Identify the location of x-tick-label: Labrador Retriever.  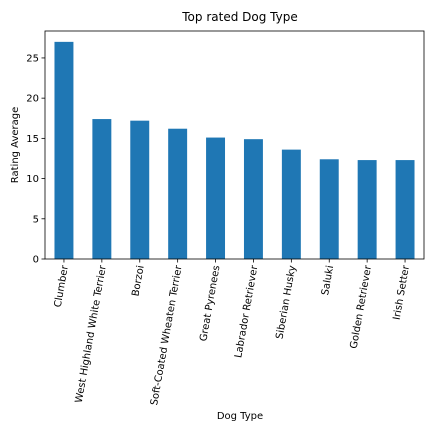
(246, 311).